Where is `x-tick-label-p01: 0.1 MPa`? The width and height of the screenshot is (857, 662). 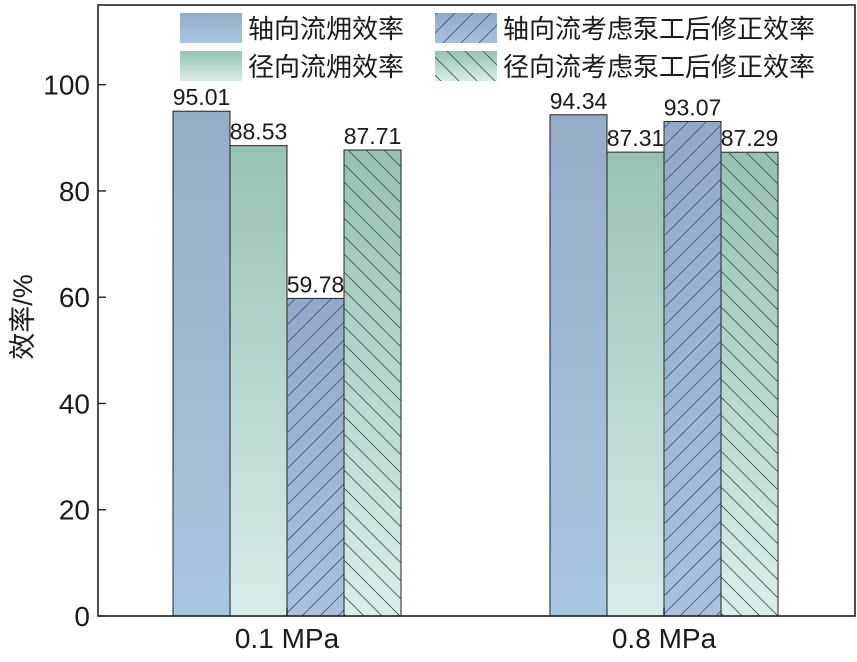
x-tick-label-p01: 0.1 MPa is located at coordinates (287, 638).